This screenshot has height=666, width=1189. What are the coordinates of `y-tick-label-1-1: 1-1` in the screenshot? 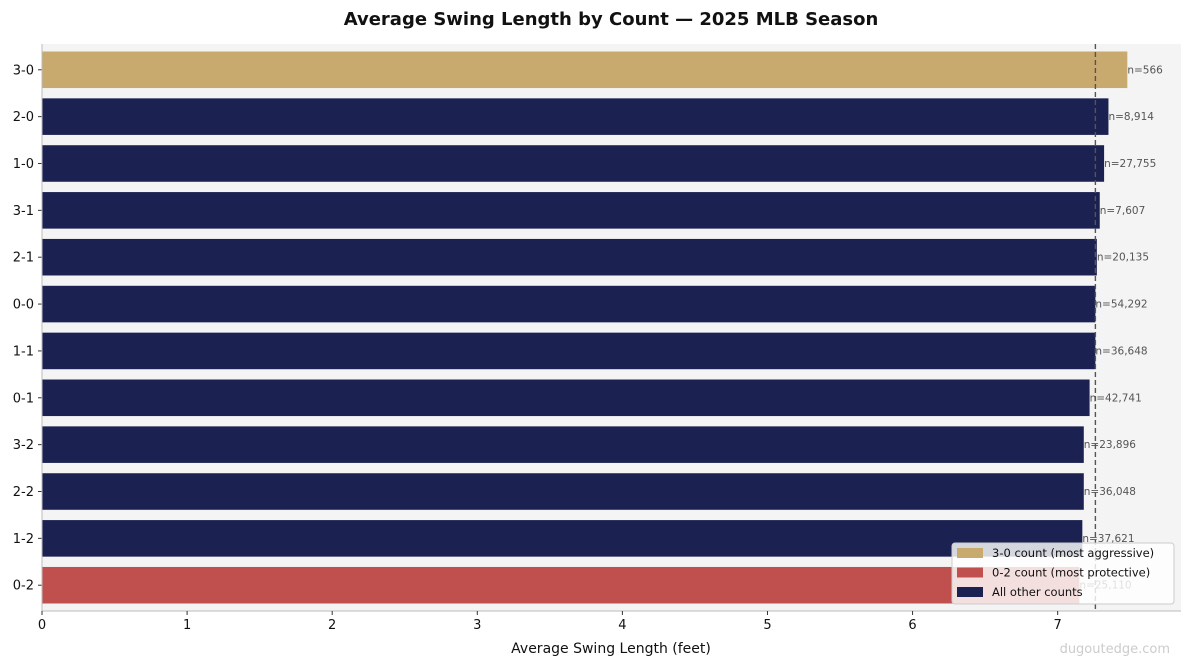 It's located at (23, 351).